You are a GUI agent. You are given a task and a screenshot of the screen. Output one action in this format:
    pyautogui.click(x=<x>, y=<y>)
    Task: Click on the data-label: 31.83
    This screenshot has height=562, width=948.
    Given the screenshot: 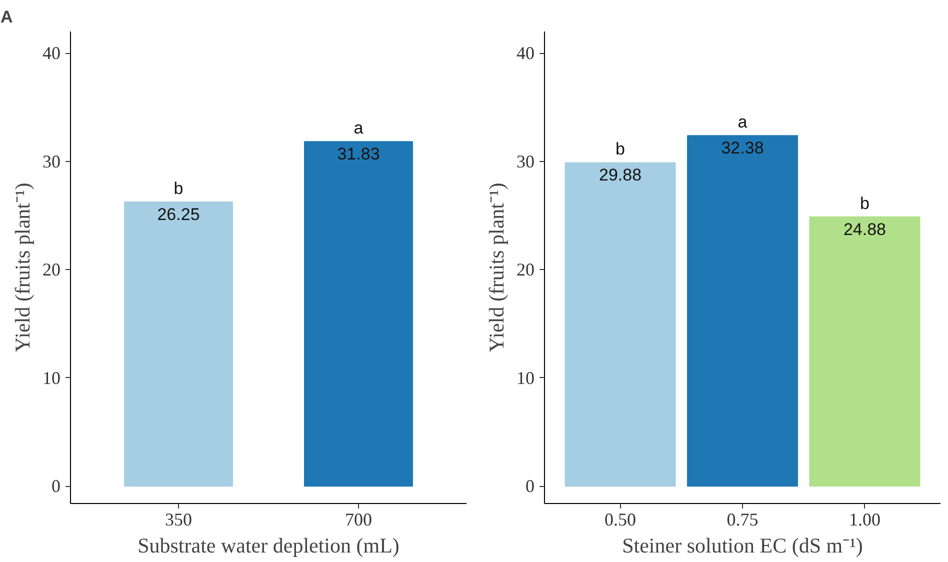 What is the action you would take?
    pyautogui.click(x=358, y=154)
    